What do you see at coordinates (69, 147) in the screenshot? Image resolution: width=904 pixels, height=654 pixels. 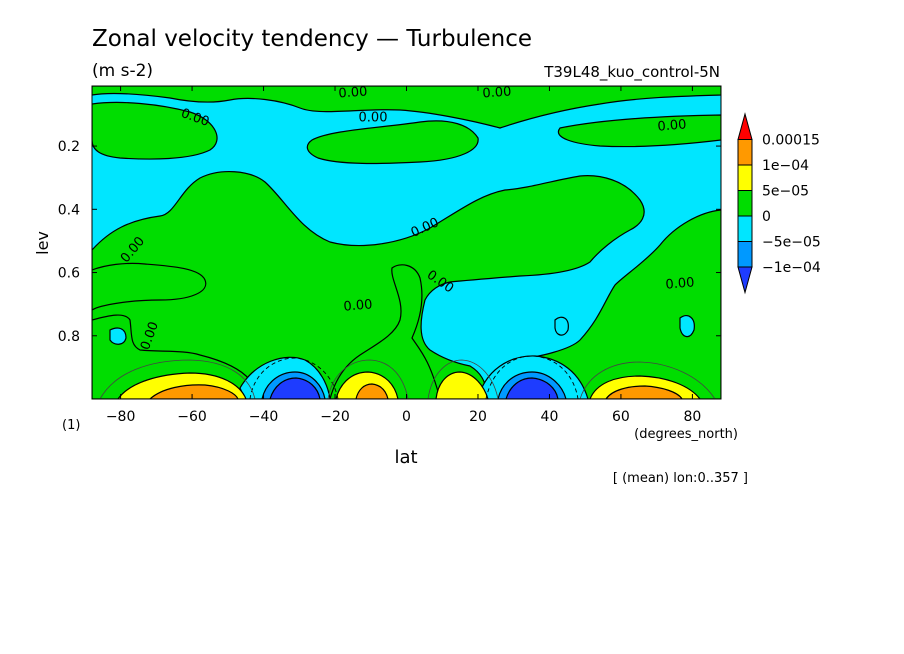 I see `y-tick-label: 0.2` at bounding box center [69, 147].